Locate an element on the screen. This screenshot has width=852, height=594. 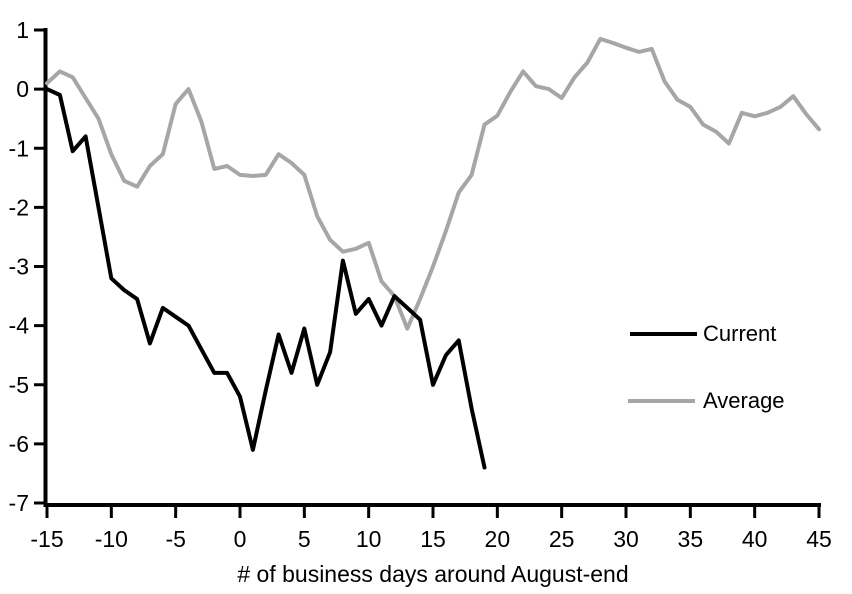
y-tick-label: -2 is located at coordinates (19, 207).